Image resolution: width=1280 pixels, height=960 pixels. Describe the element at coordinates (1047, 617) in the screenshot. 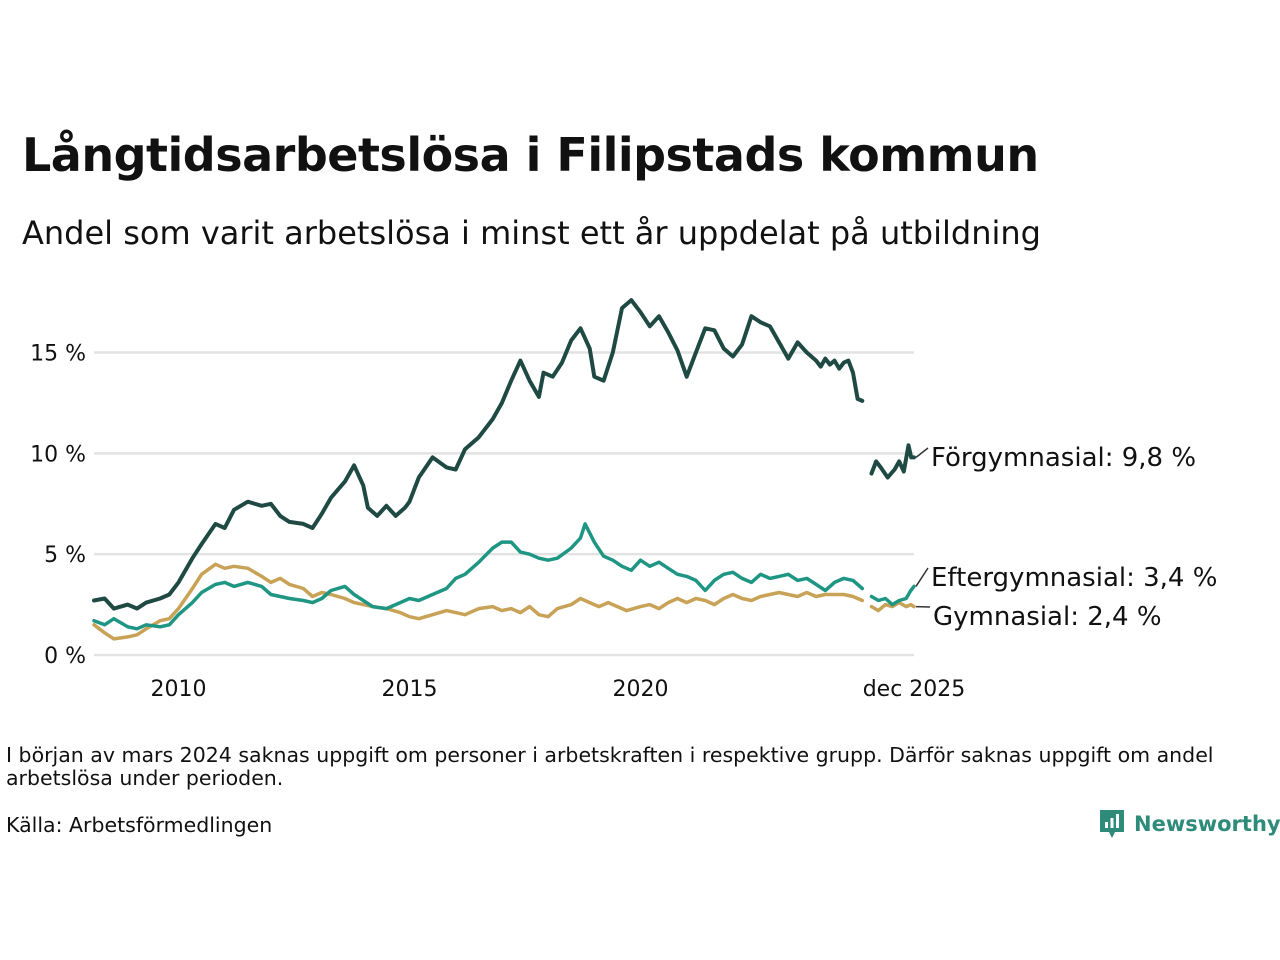

I see `series-end-label: Gymnasial: 2,4 %` at that location.